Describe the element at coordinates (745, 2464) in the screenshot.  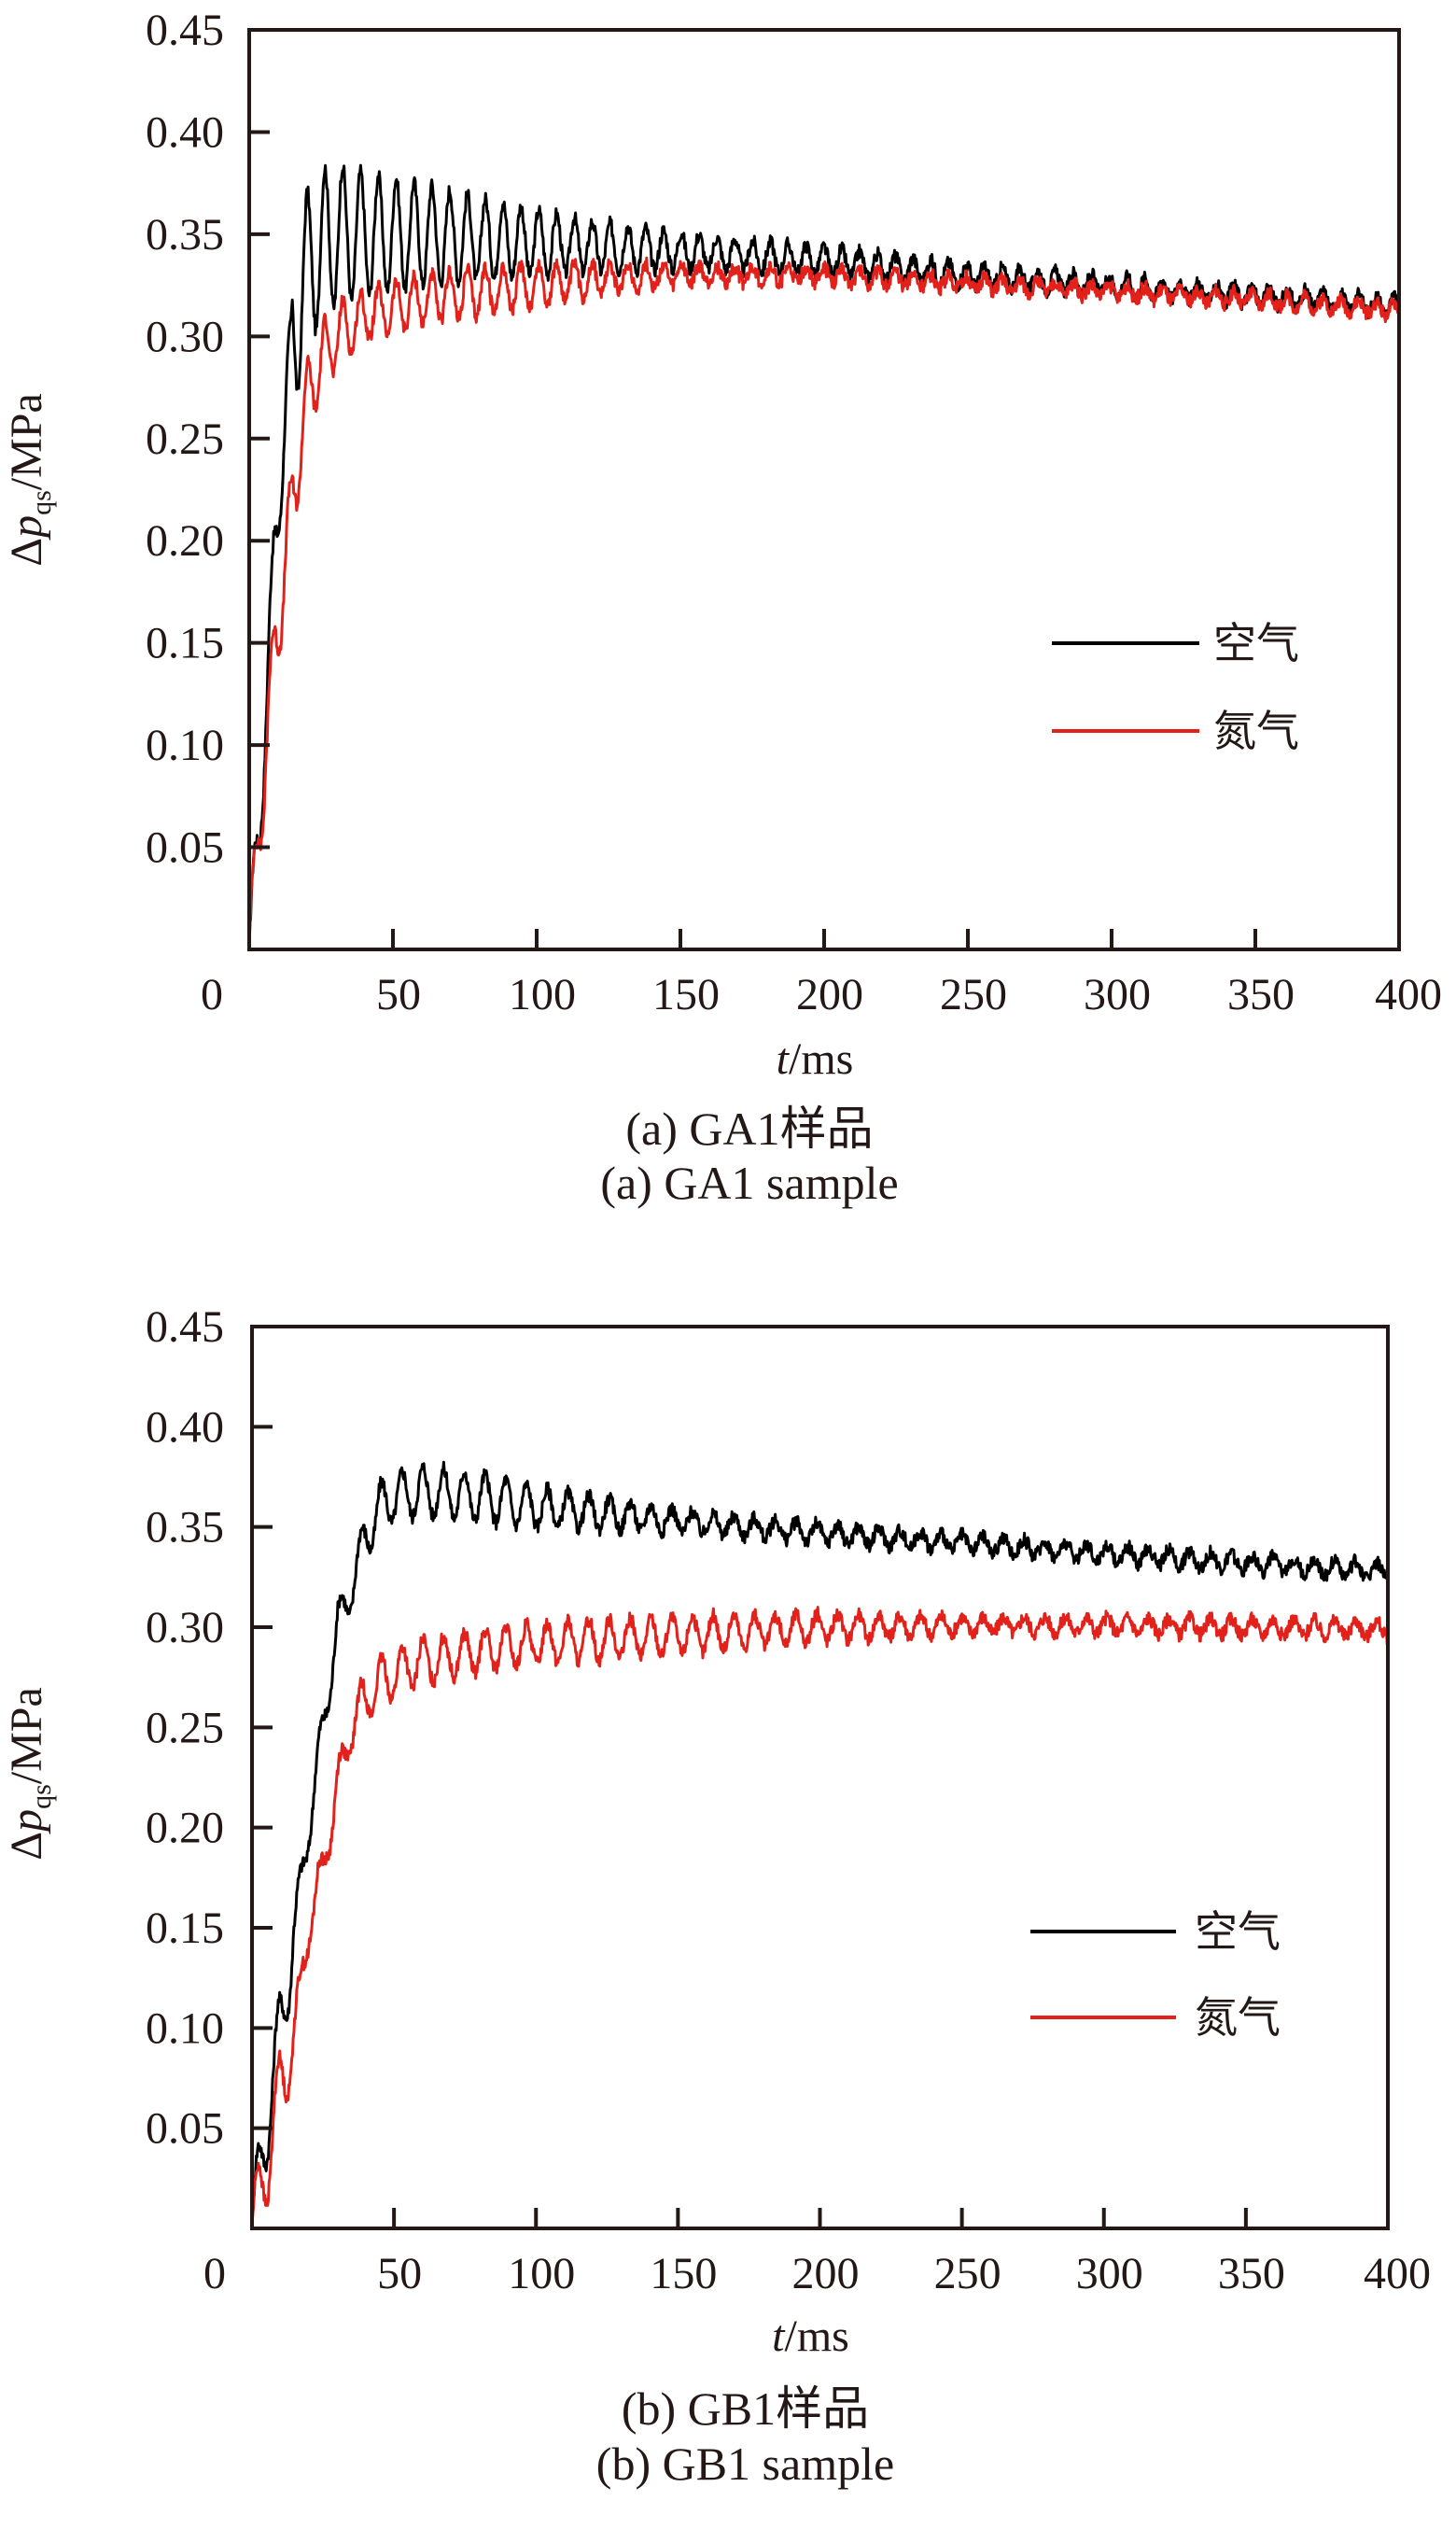
I see `caption-english: (b) GB1 sample` at that location.